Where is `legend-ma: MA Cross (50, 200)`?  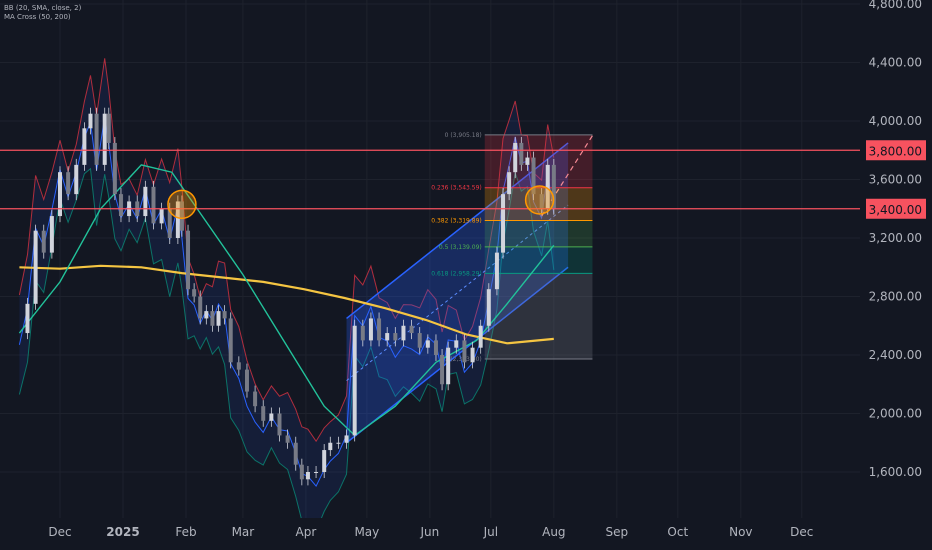
legend-ma: MA Cross (50, 200) is located at coordinates (37, 17).